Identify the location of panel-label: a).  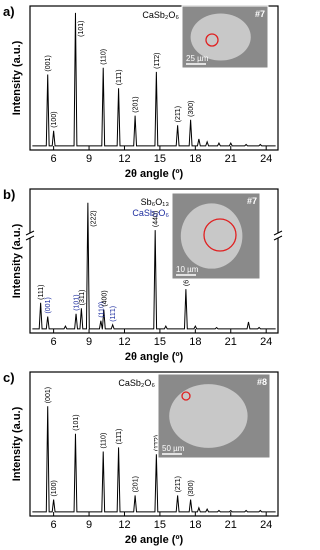
(9, 11).